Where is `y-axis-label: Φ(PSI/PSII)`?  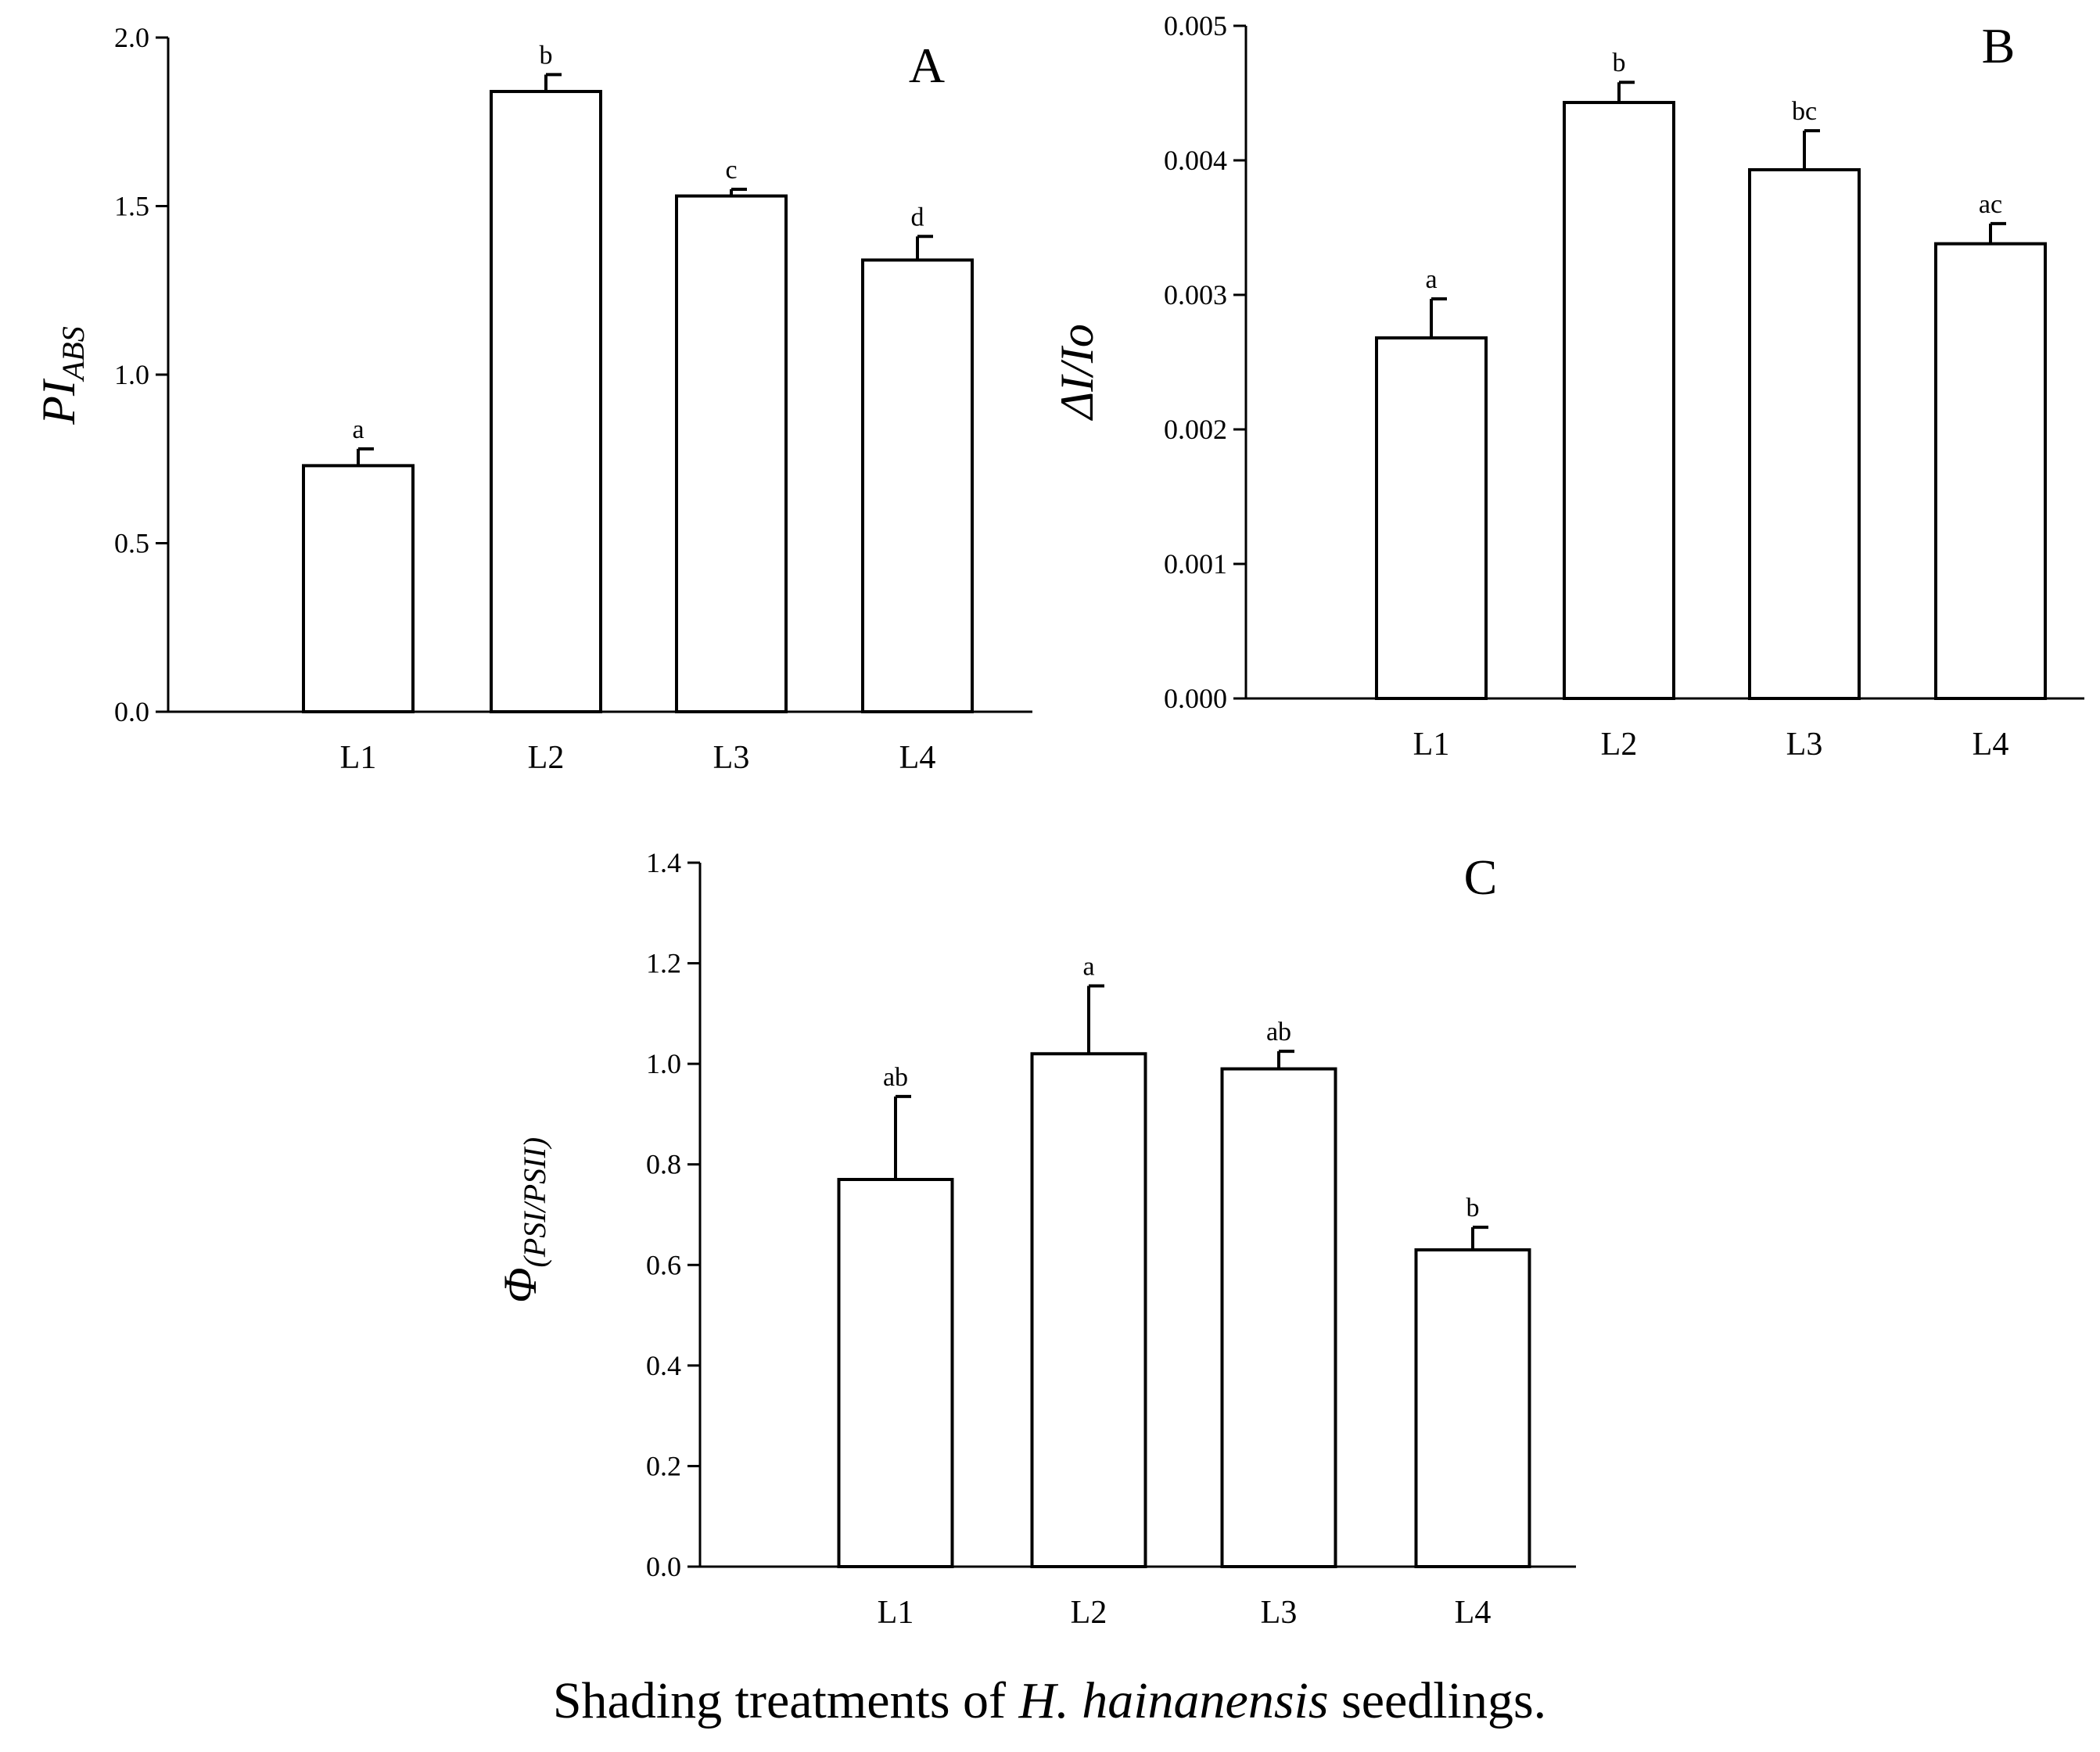 y-axis-label: Φ(PSI/PSII) is located at coordinates (523, 1220).